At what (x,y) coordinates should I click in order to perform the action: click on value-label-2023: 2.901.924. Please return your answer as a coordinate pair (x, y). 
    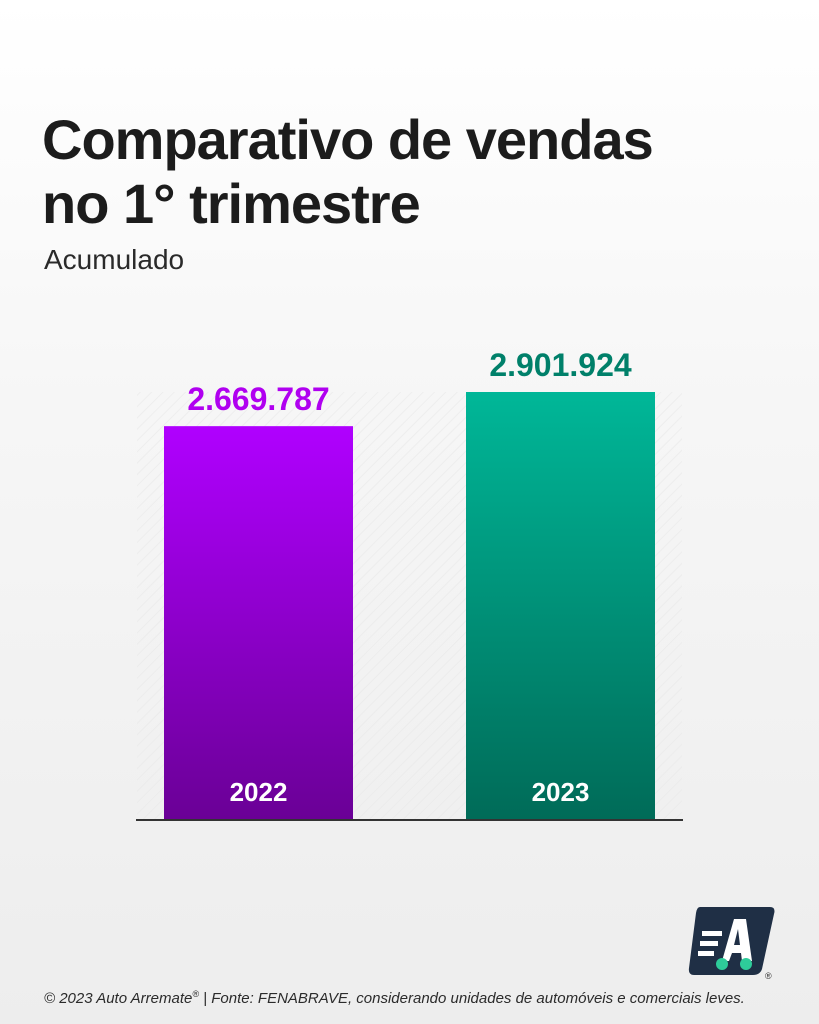
    Looking at the image, I should click on (560, 365).